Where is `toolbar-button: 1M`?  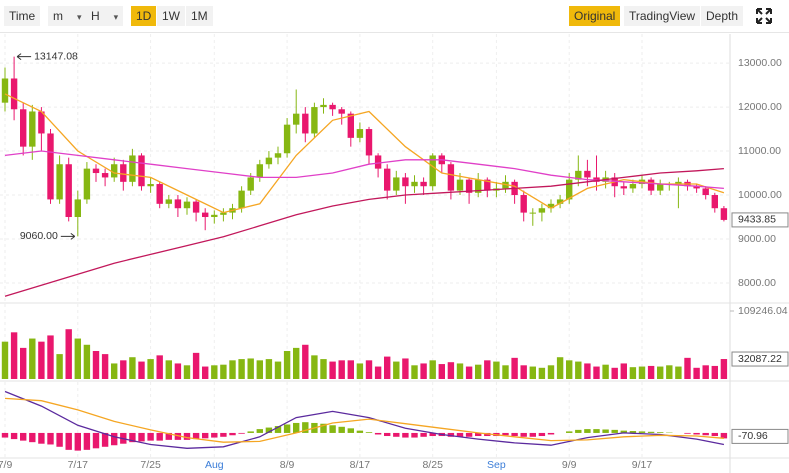
toolbar-button: 1M is located at coordinates (199, 16).